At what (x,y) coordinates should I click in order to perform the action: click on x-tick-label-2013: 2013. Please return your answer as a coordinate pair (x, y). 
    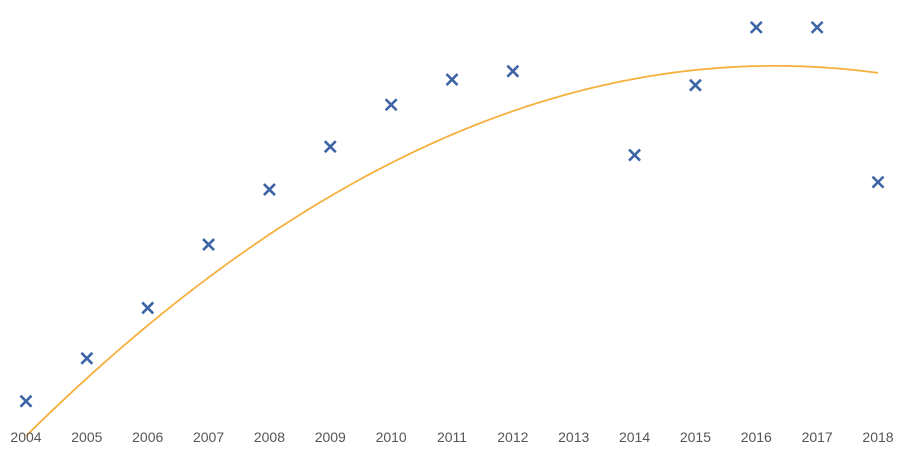
    Looking at the image, I should click on (573, 437).